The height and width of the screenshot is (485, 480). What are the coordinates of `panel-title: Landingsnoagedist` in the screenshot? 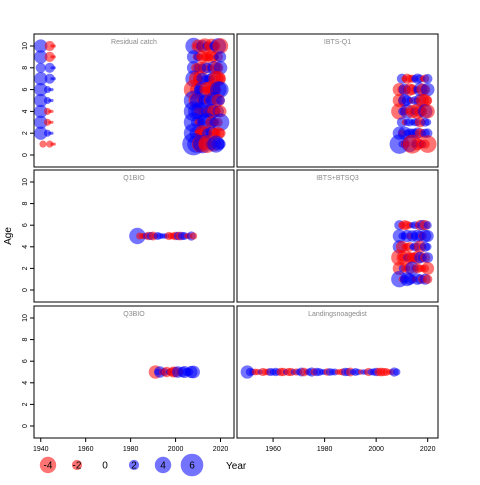 It's located at (337, 314).